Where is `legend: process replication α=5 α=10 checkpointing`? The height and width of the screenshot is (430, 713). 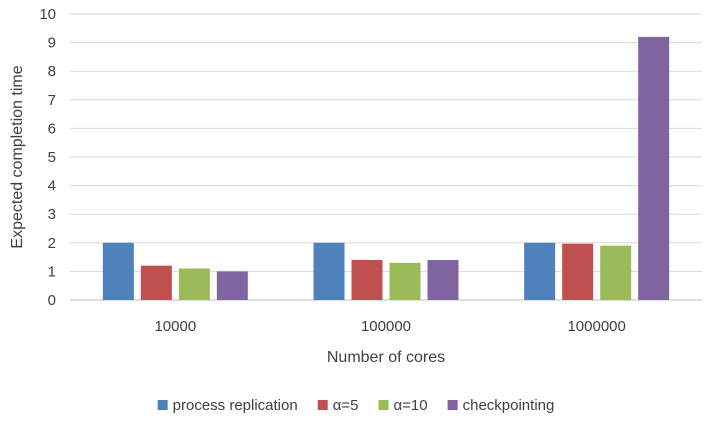
legend: process replication α=5 α=10 checkpointing is located at coordinates (356, 405).